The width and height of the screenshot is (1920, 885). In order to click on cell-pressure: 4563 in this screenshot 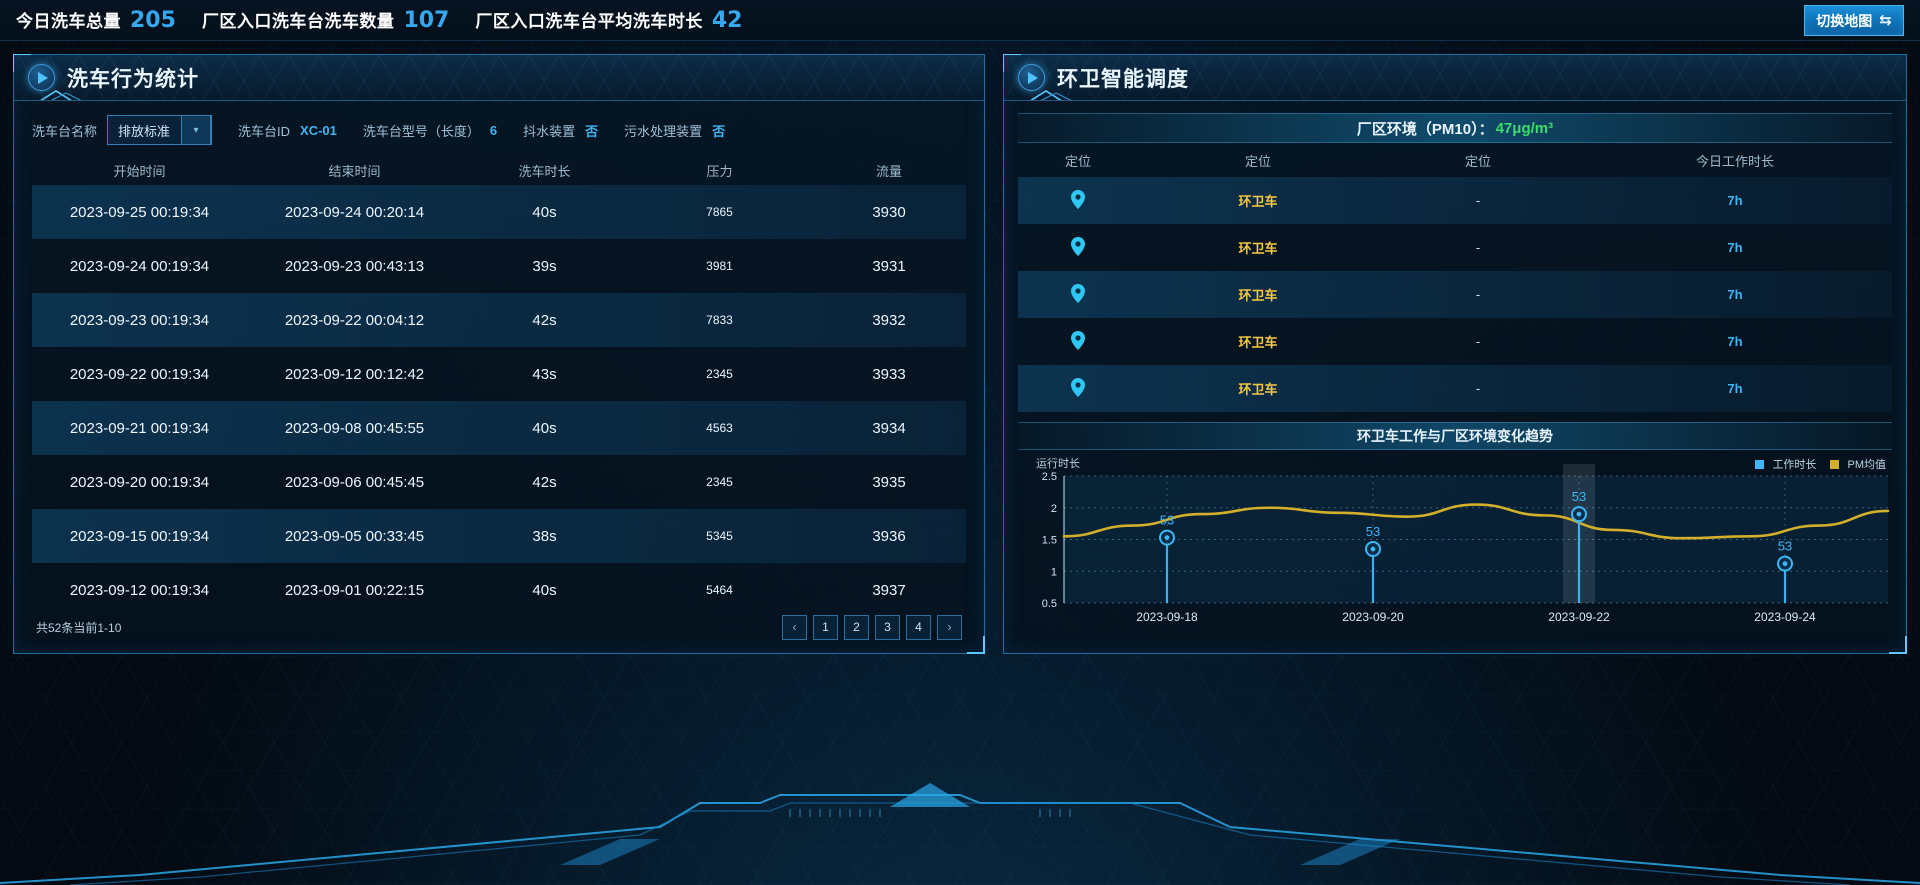, I will do `click(719, 428)`.